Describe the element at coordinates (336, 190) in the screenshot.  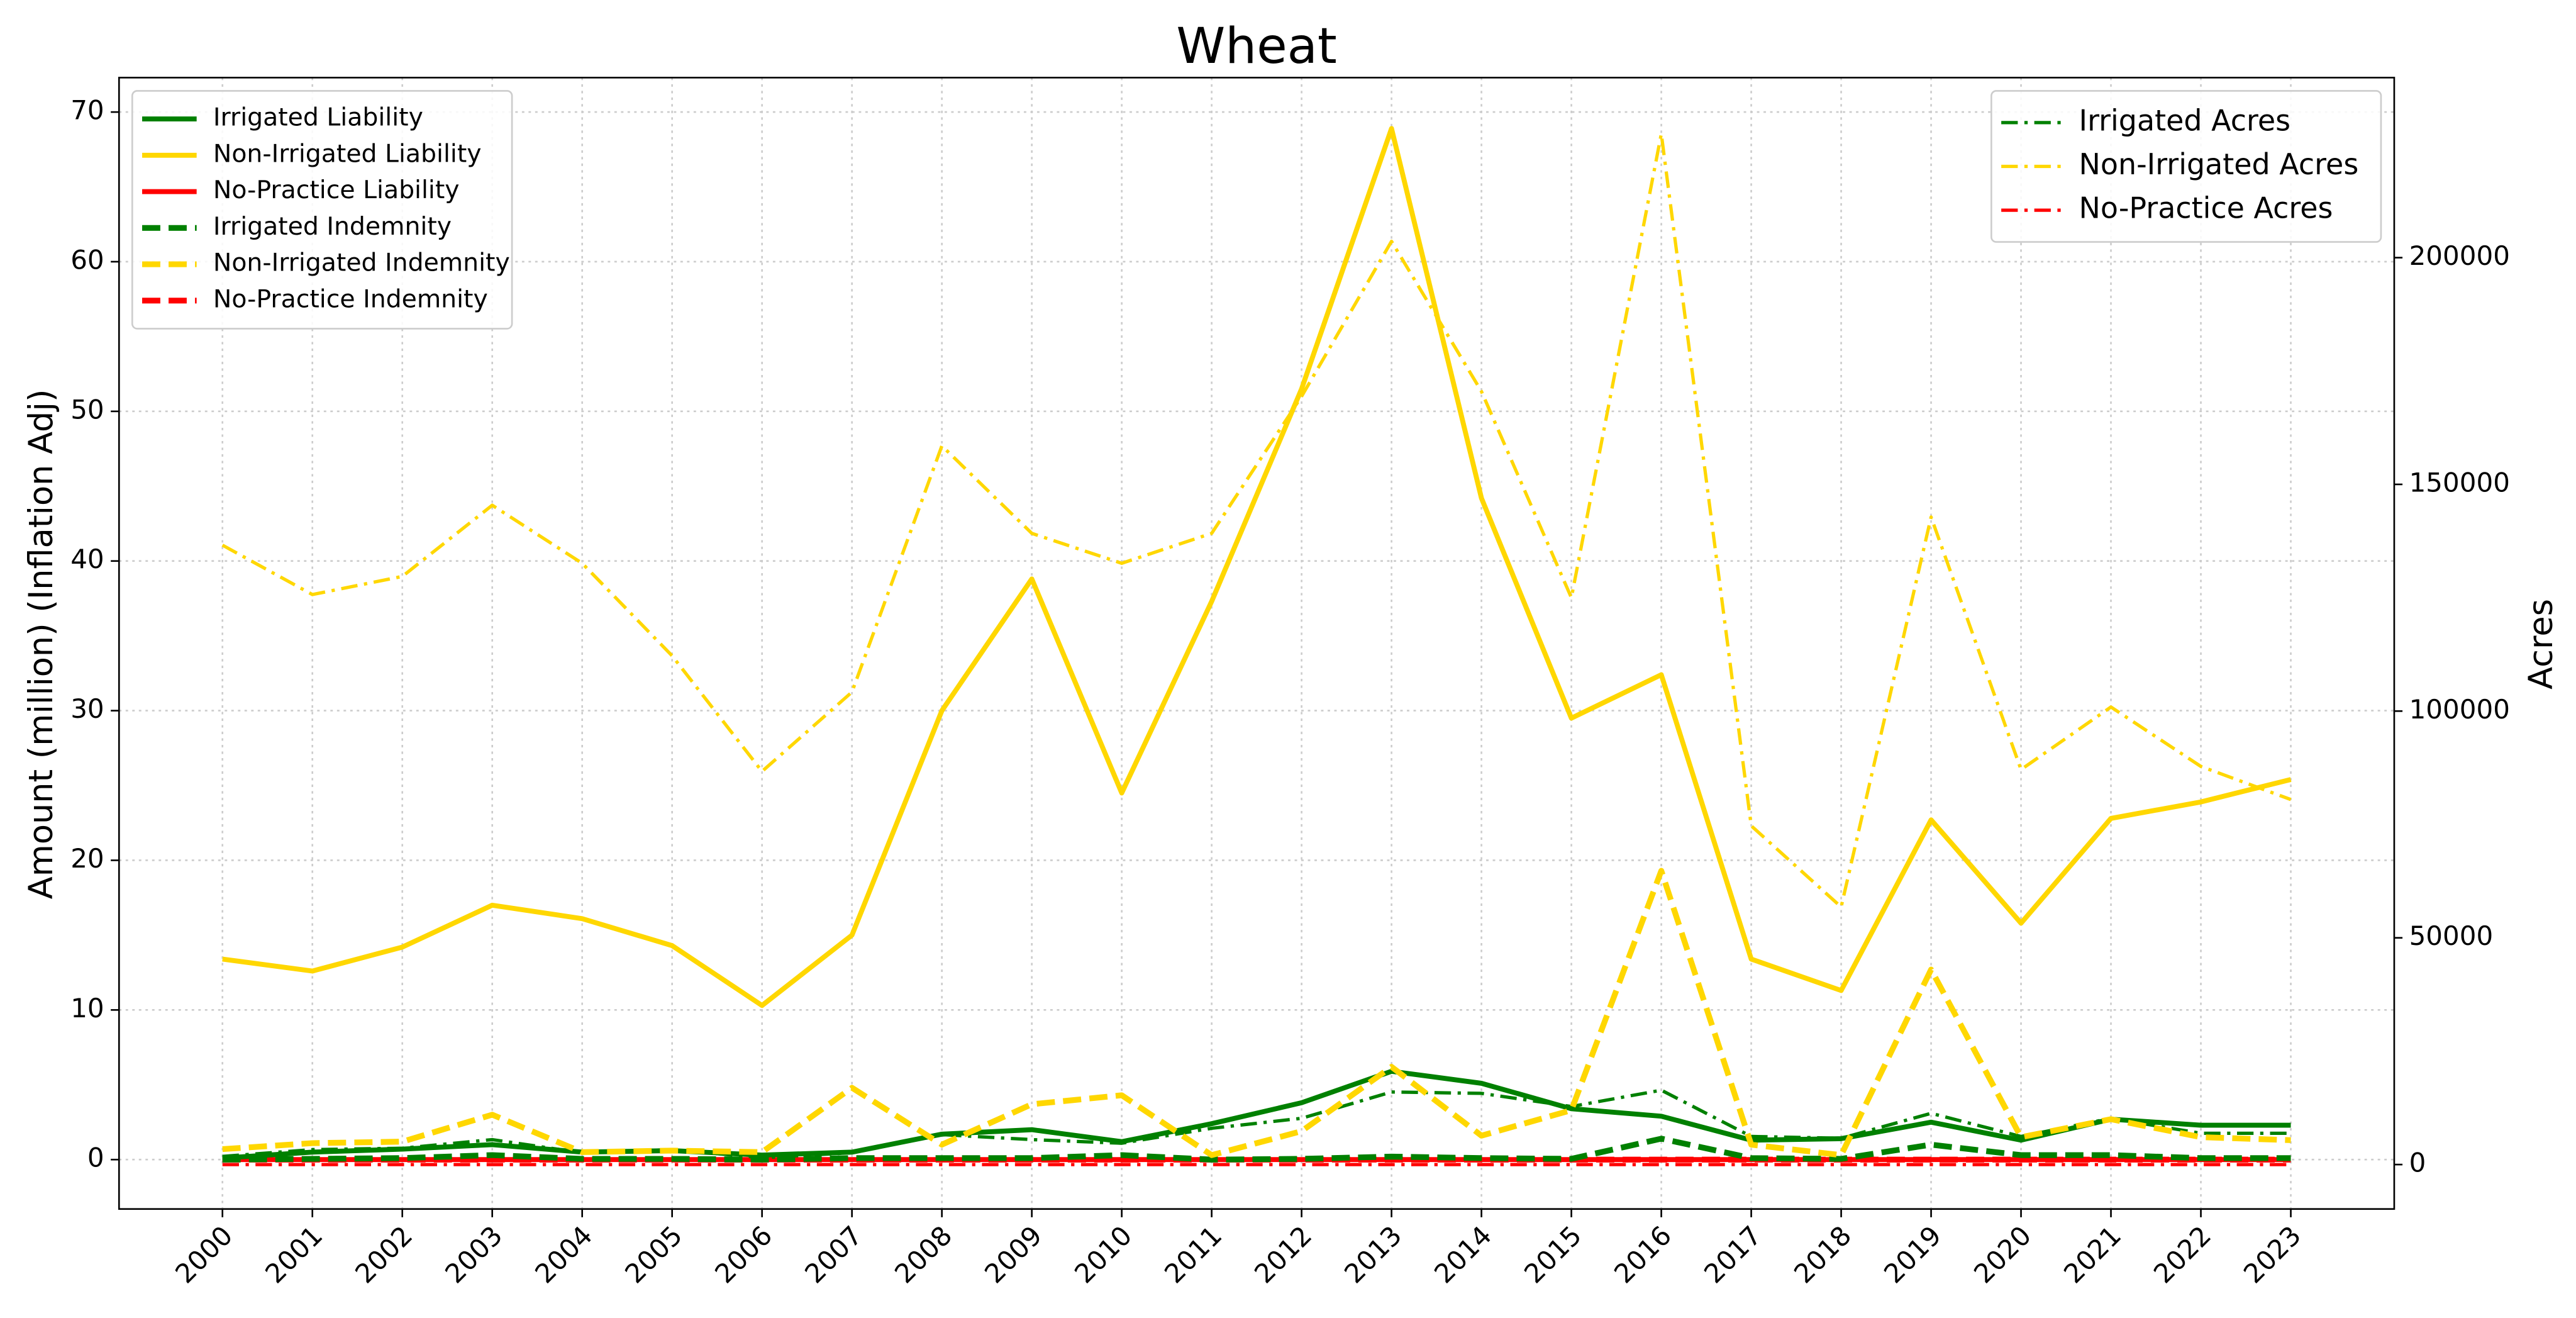
I see `legend-label: No-Practice Liability` at that location.